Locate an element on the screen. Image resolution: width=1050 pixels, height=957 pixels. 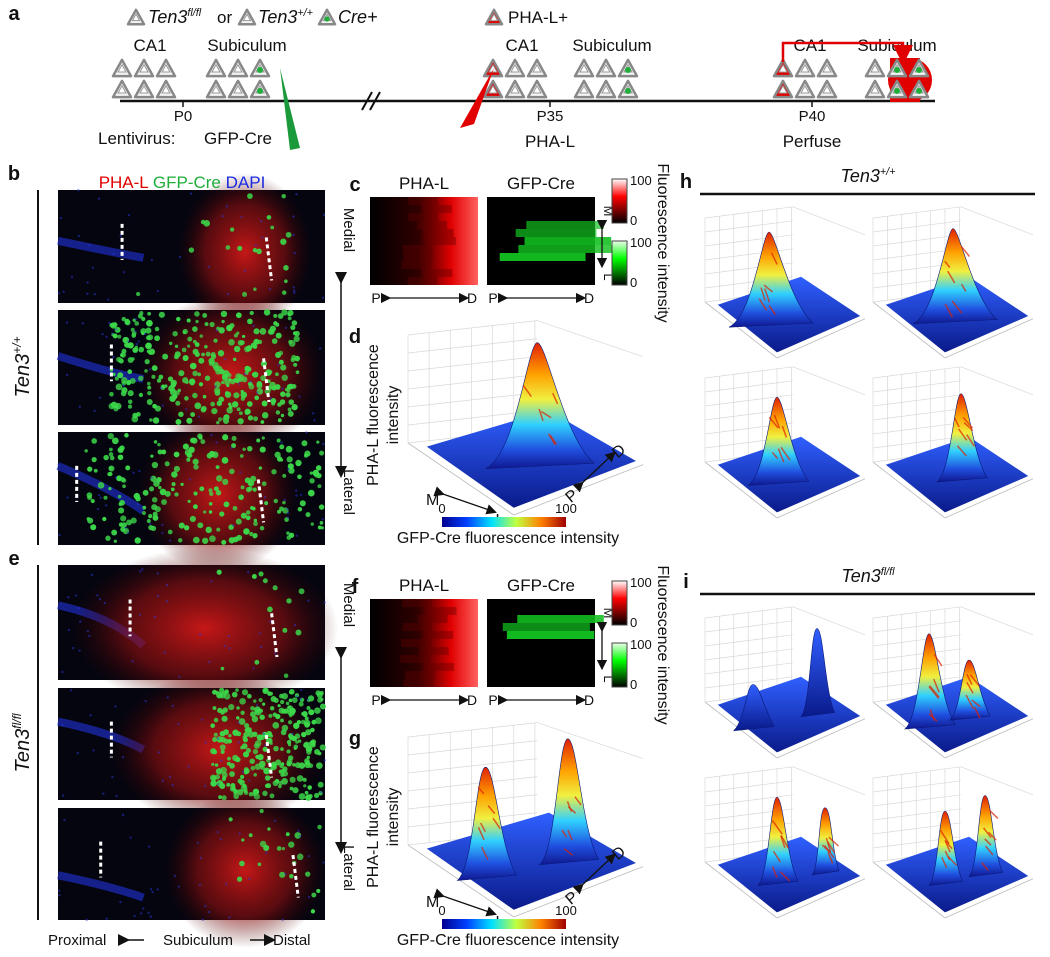
gene: Ten3 is located at coordinates (23, 376).